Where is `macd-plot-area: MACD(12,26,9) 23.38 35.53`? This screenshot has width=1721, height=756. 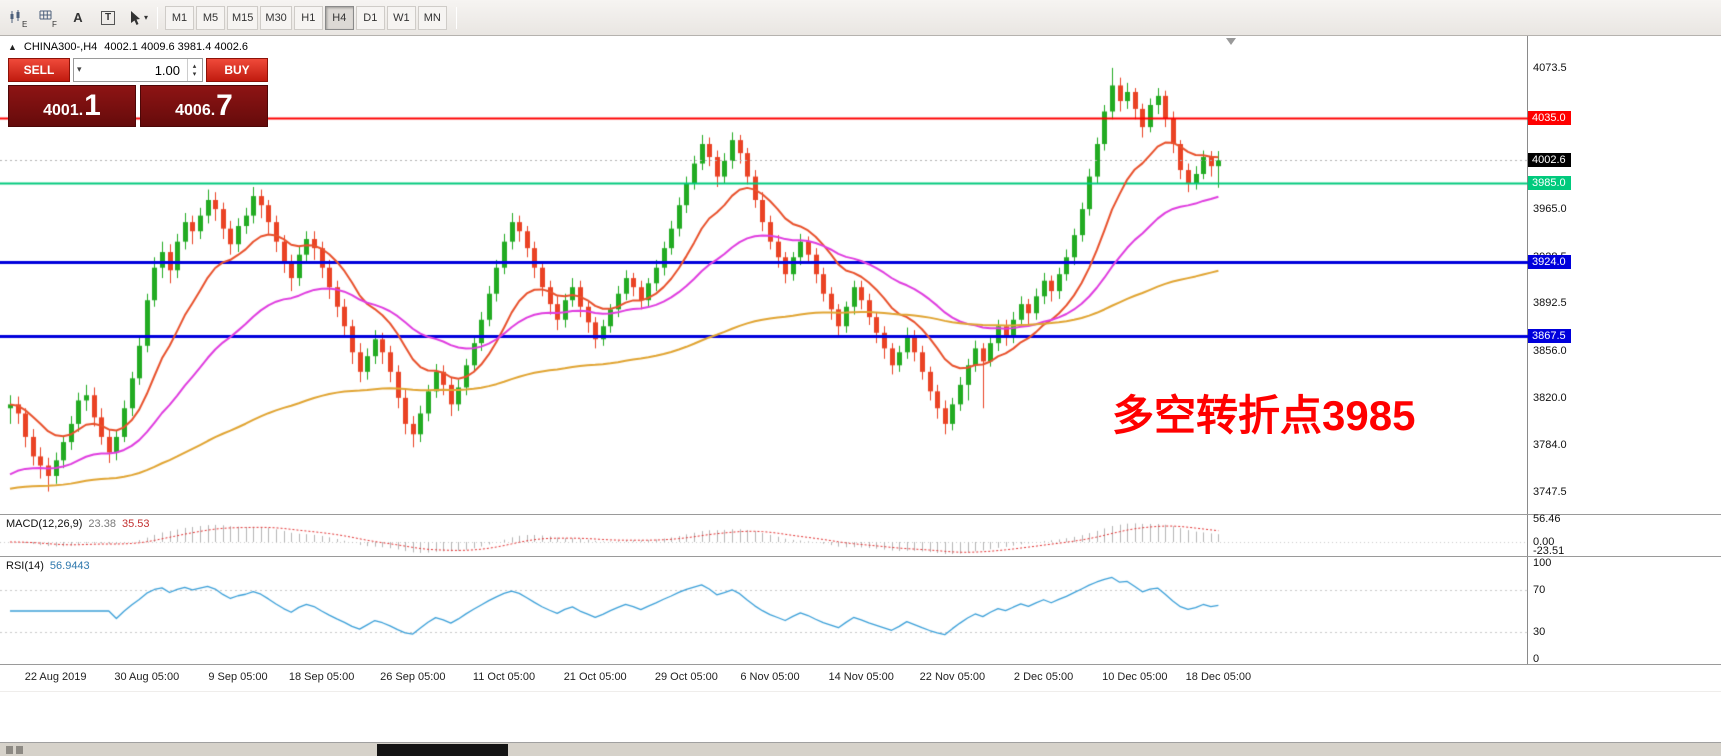
macd-plot-area: MACD(12,26,9) 23.38 35.53 is located at coordinates (764, 536).